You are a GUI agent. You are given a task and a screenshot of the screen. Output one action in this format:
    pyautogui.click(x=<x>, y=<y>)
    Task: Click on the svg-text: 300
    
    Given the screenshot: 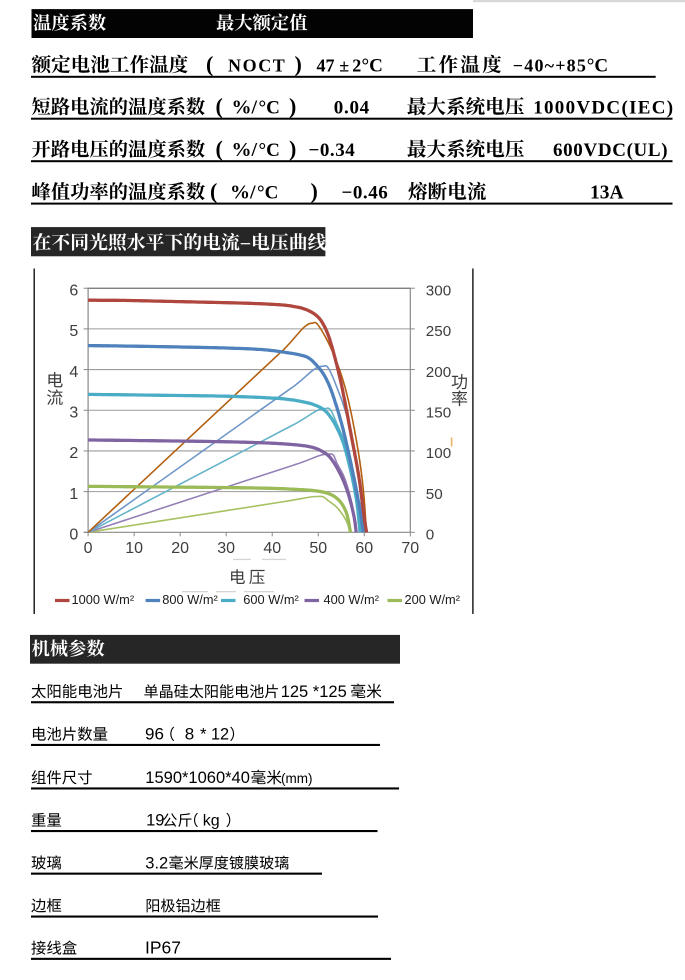 What is the action you would take?
    pyautogui.click(x=438, y=291)
    